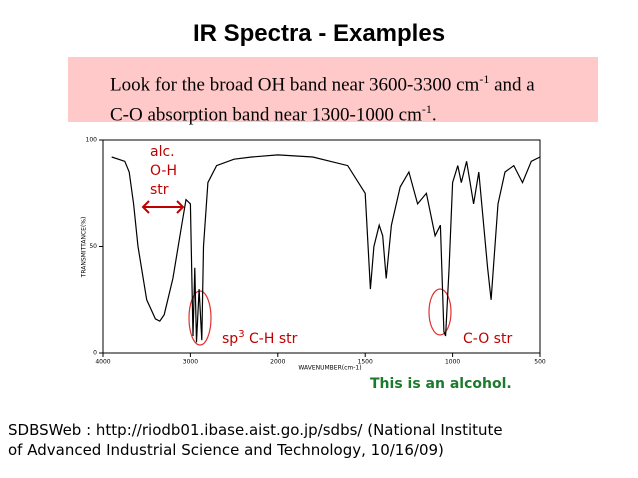  I want to click on ch-highlight, so click(200, 318).